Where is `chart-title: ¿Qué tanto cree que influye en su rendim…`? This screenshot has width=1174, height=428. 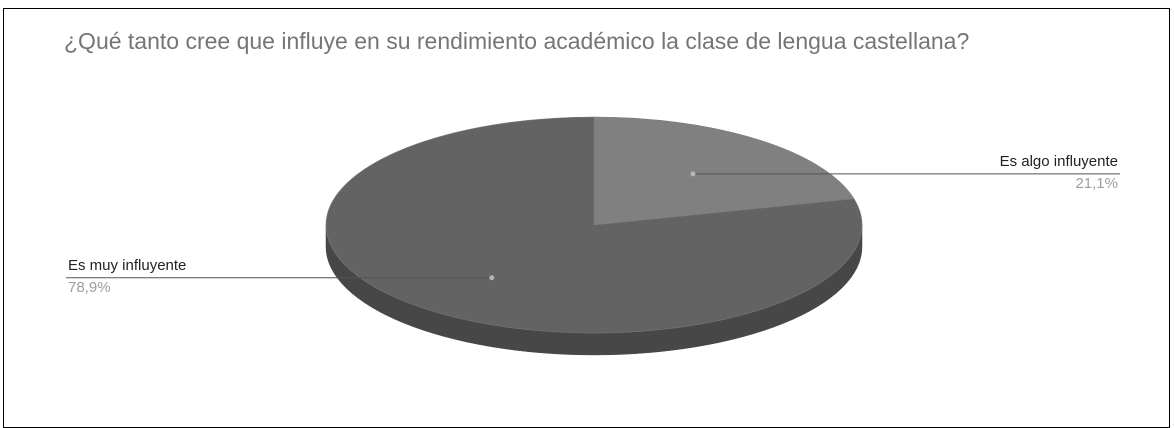 chart-title: ¿Qué tanto cree que influye en su rendim… is located at coordinates (517, 41).